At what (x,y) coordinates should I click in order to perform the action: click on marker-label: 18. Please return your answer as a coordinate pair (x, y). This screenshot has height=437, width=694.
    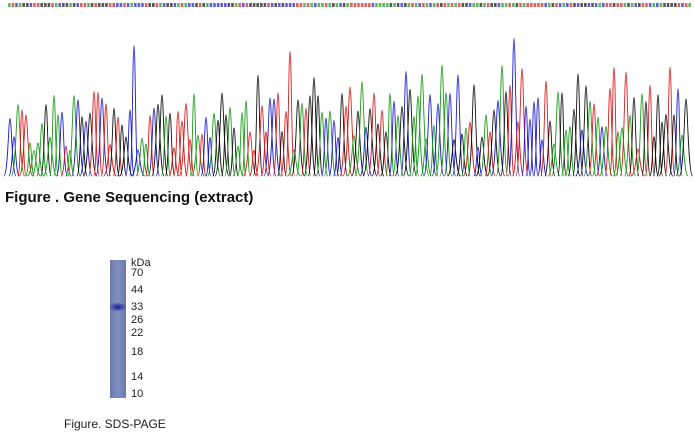
    Looking at the image, I should click on (137, 352).